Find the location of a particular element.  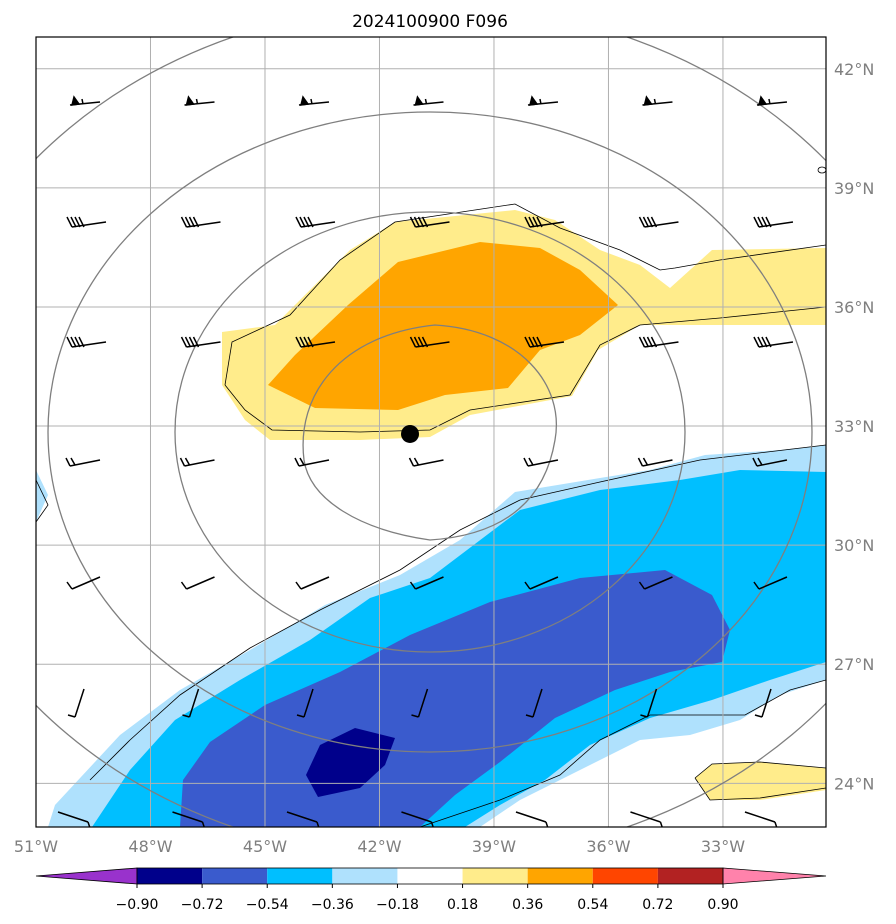

lon-tick-label: 45°W is located at coordinates (265, 846).